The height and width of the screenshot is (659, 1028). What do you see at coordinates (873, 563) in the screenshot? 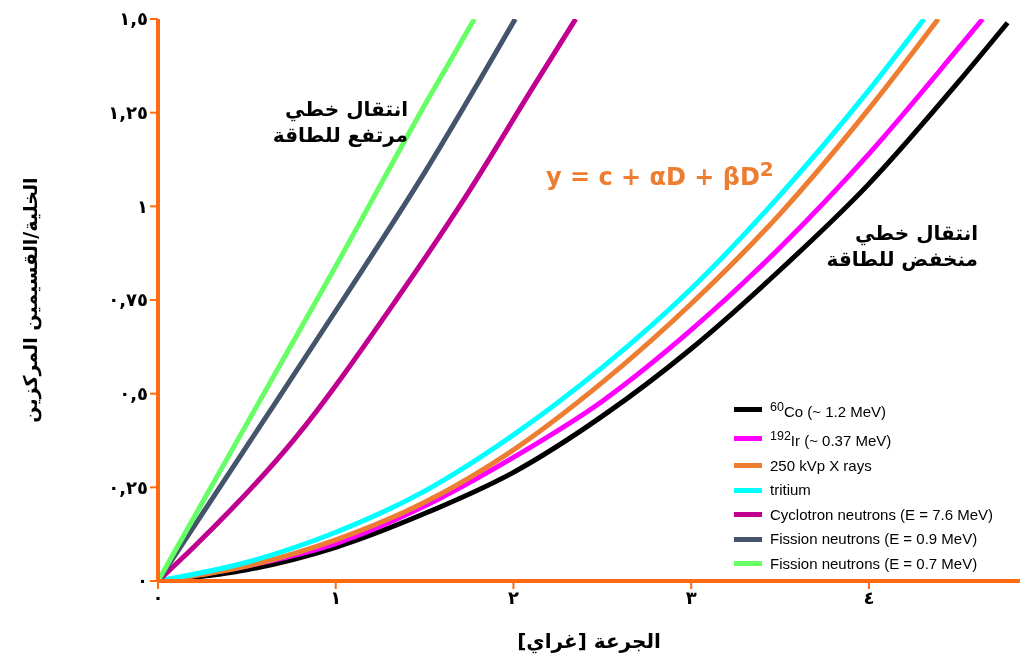
I see `legend-label: Fission neutrons (E = 0.7 MeV)` at bounding box center [873, 563].